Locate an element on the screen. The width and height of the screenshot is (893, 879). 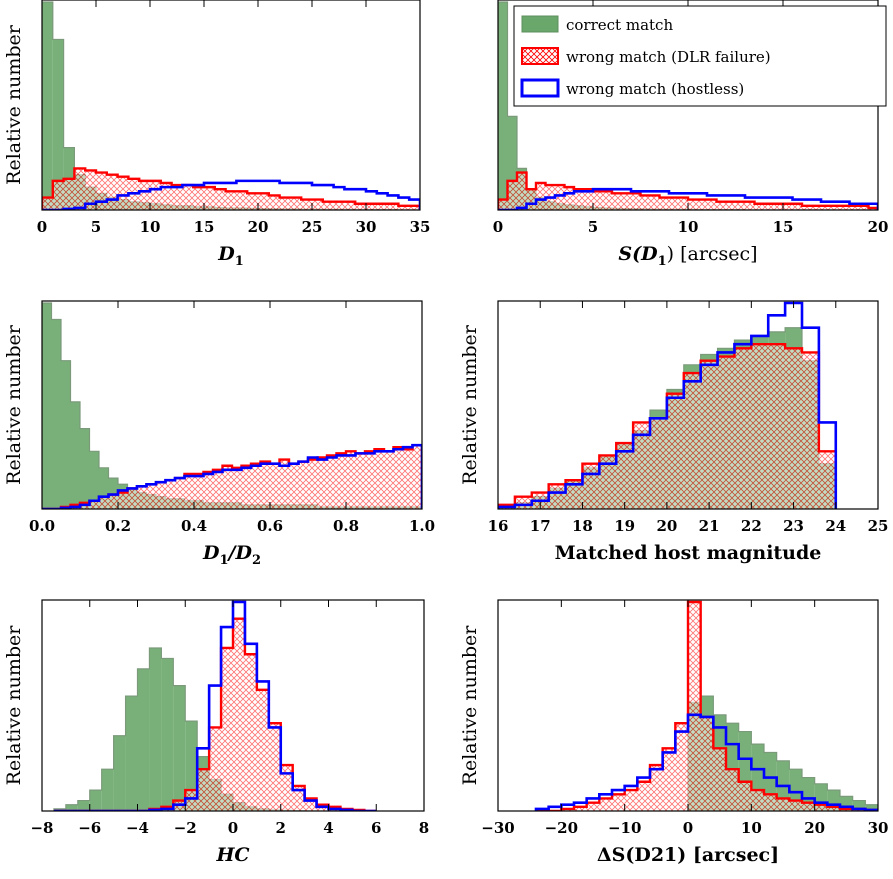
xlabel-ratio: D1/D2 is located at coordinates (231, 555).